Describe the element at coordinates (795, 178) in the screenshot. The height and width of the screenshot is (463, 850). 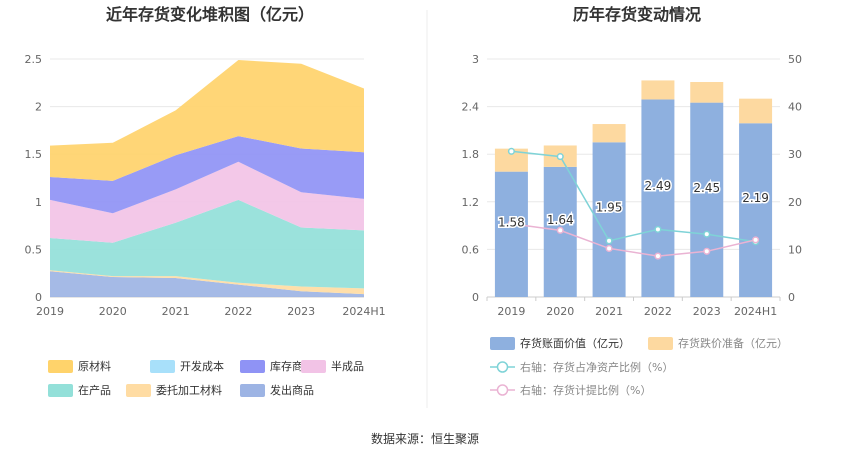
I see `right-y-axis-right: 0 10 20 30 40 50` at that location.